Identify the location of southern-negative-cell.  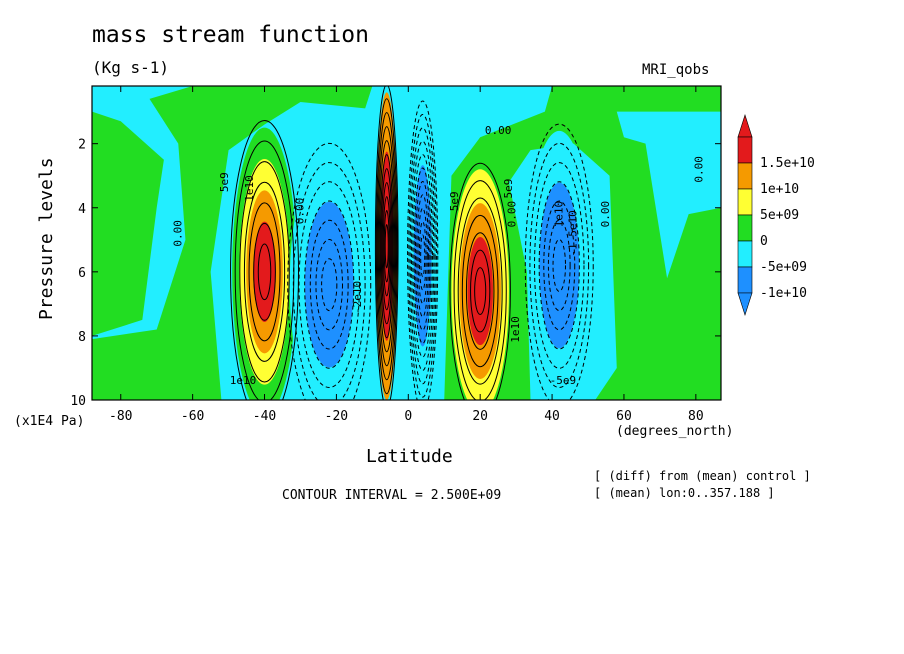
(329, 284).